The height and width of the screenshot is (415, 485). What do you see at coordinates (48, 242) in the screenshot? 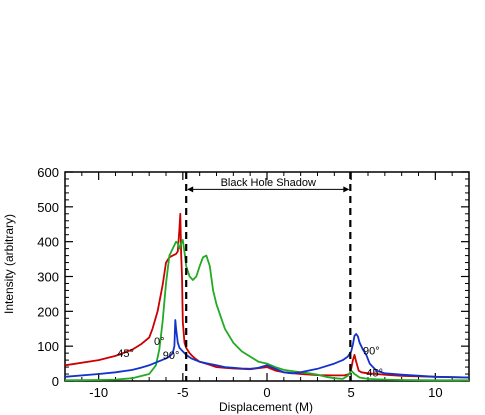
I see `y-tick-label: 400` at bounding box center [48, 242].